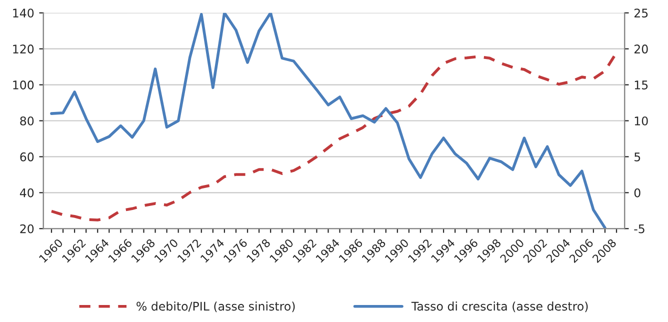  Describe the element at coordinates (215, 307) in the screenshot. I see `legend-label: % debito/PIL (asse sinistro)` at that location.